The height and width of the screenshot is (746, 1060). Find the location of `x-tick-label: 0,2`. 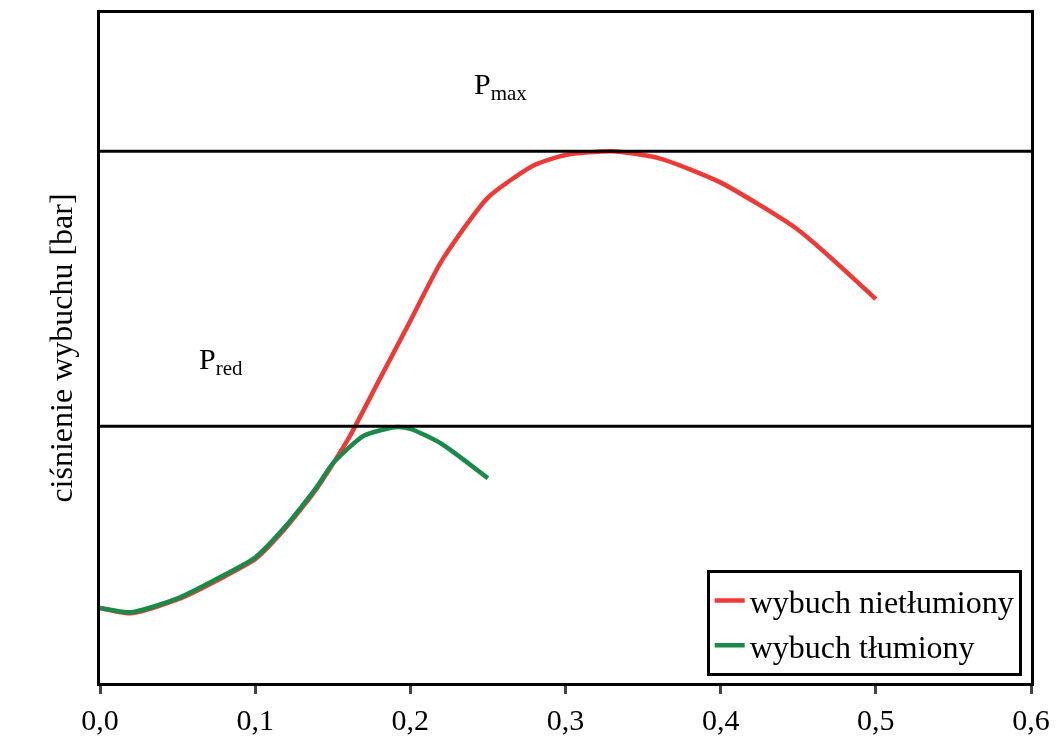

x-tick-label: 0,2 is located at coordinates (410, 719).